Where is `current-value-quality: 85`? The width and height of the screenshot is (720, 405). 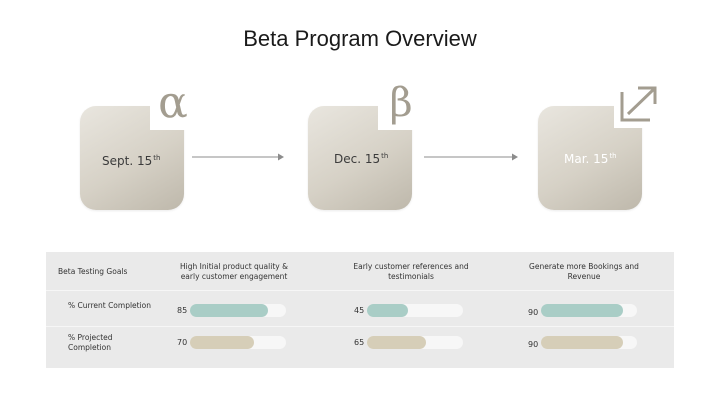
current-value-quality: 85 is located at coordinates (182, 310).